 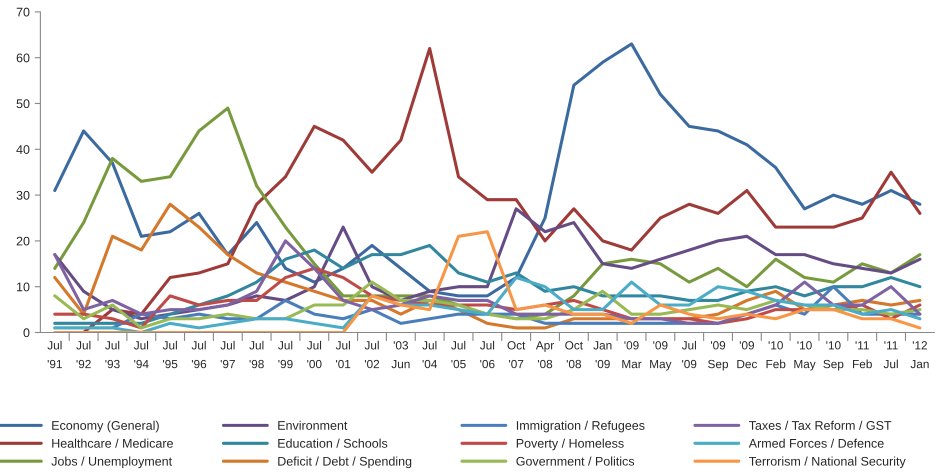 I want to click on x-tick-label: Jul '93, so click(x=112, y=354).